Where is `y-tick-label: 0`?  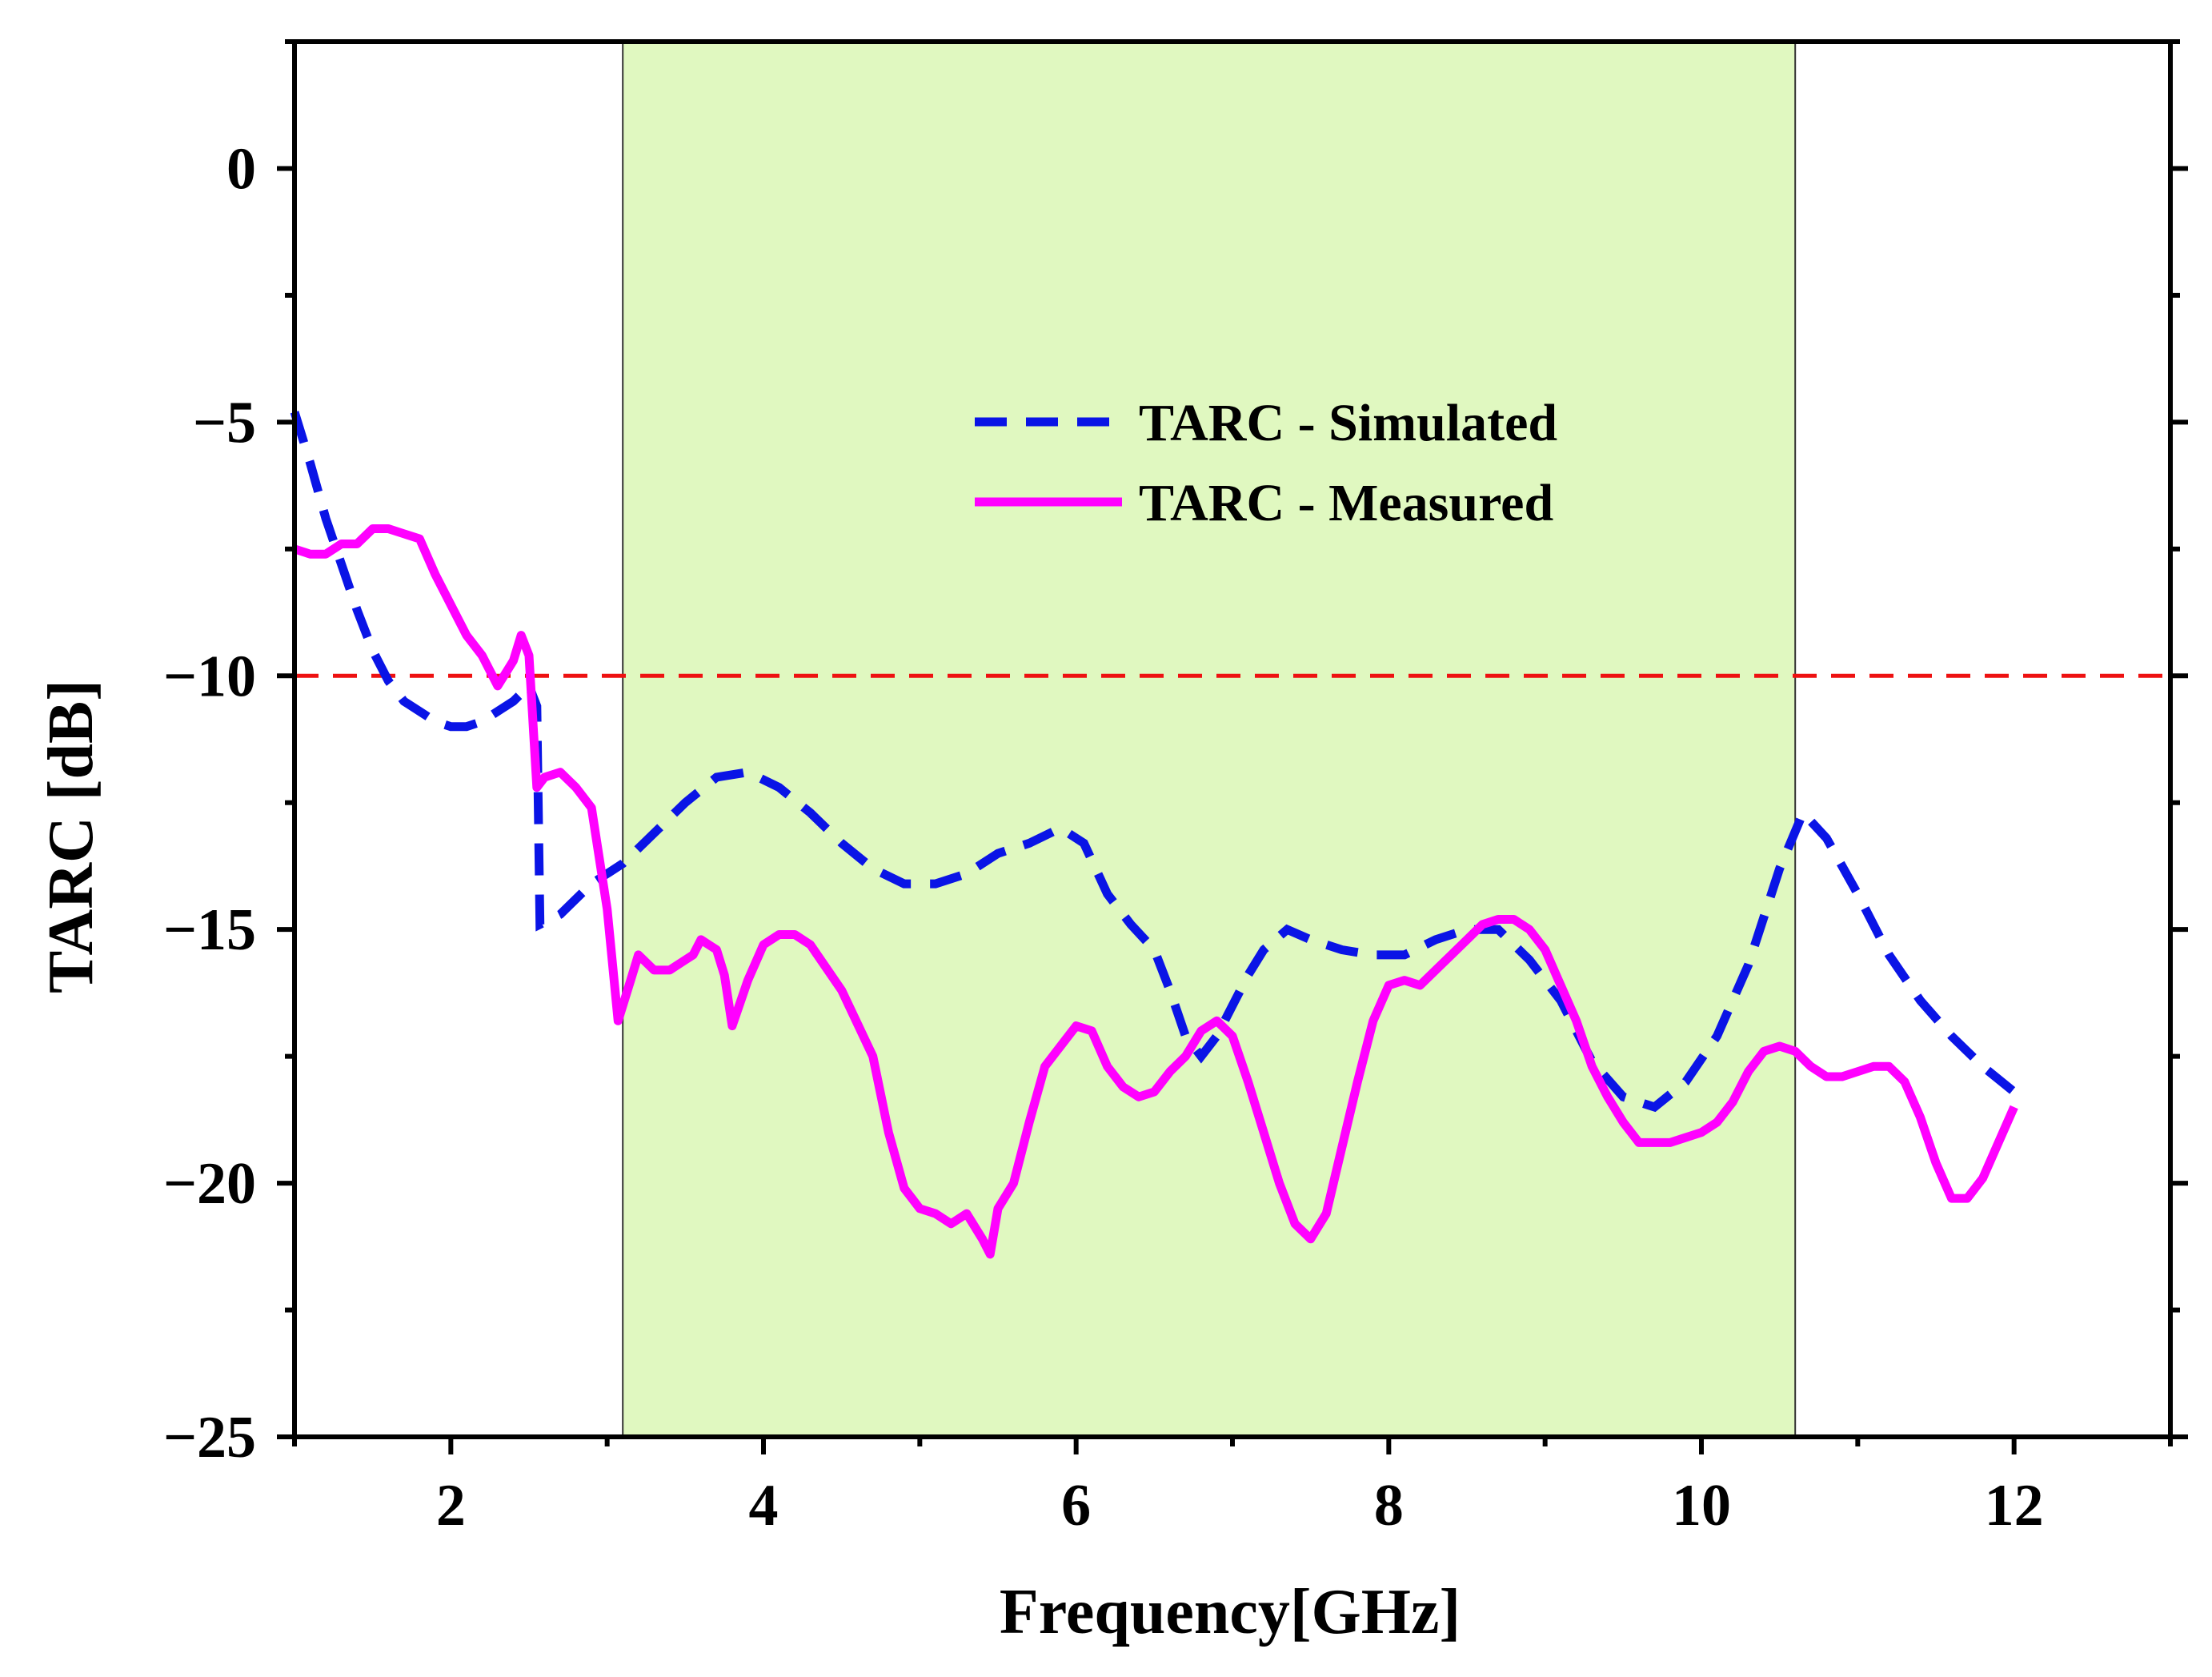
y-tick-label: 0 is located at coordinates (241, 169).